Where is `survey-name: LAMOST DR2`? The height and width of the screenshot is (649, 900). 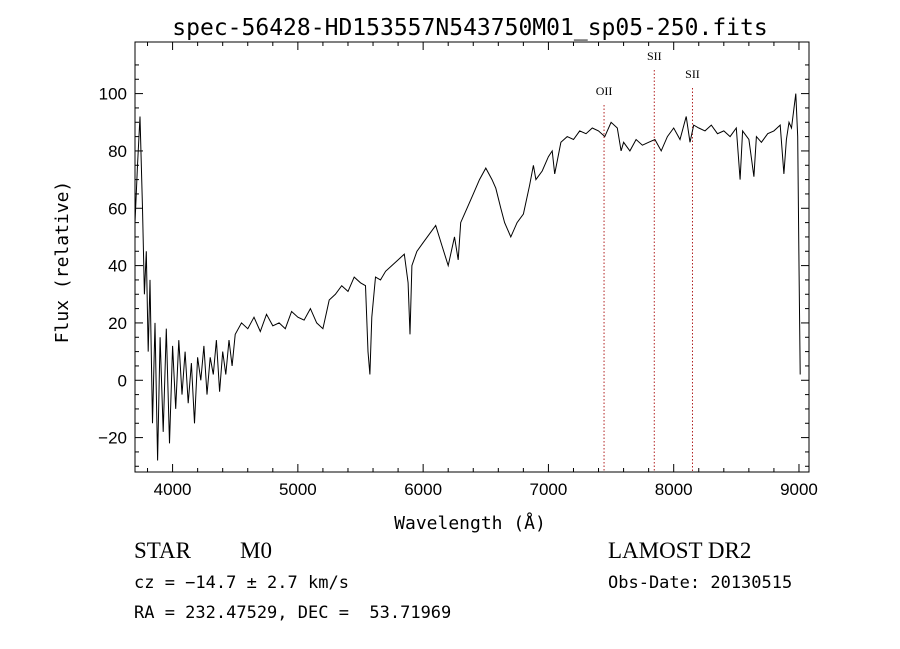
survey-name: LAMOST DR2 is located at coordinates (680, 550).